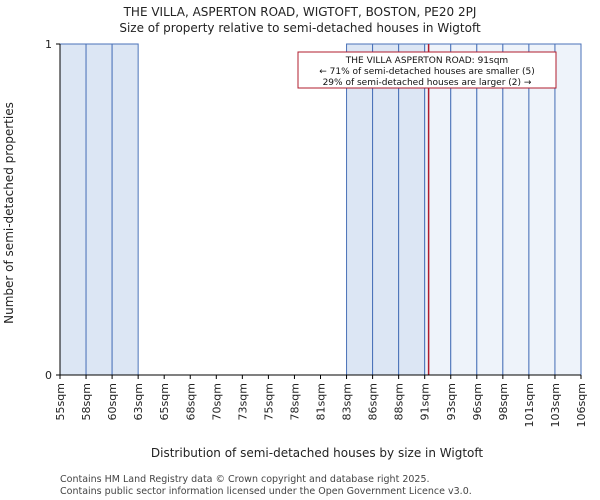 The width and height of the screenshot is (600, 500). Describe the element at coordinates (425, 401) in the screenshot. I see `x-tick-label-91sqm: 91sqm` at that location.